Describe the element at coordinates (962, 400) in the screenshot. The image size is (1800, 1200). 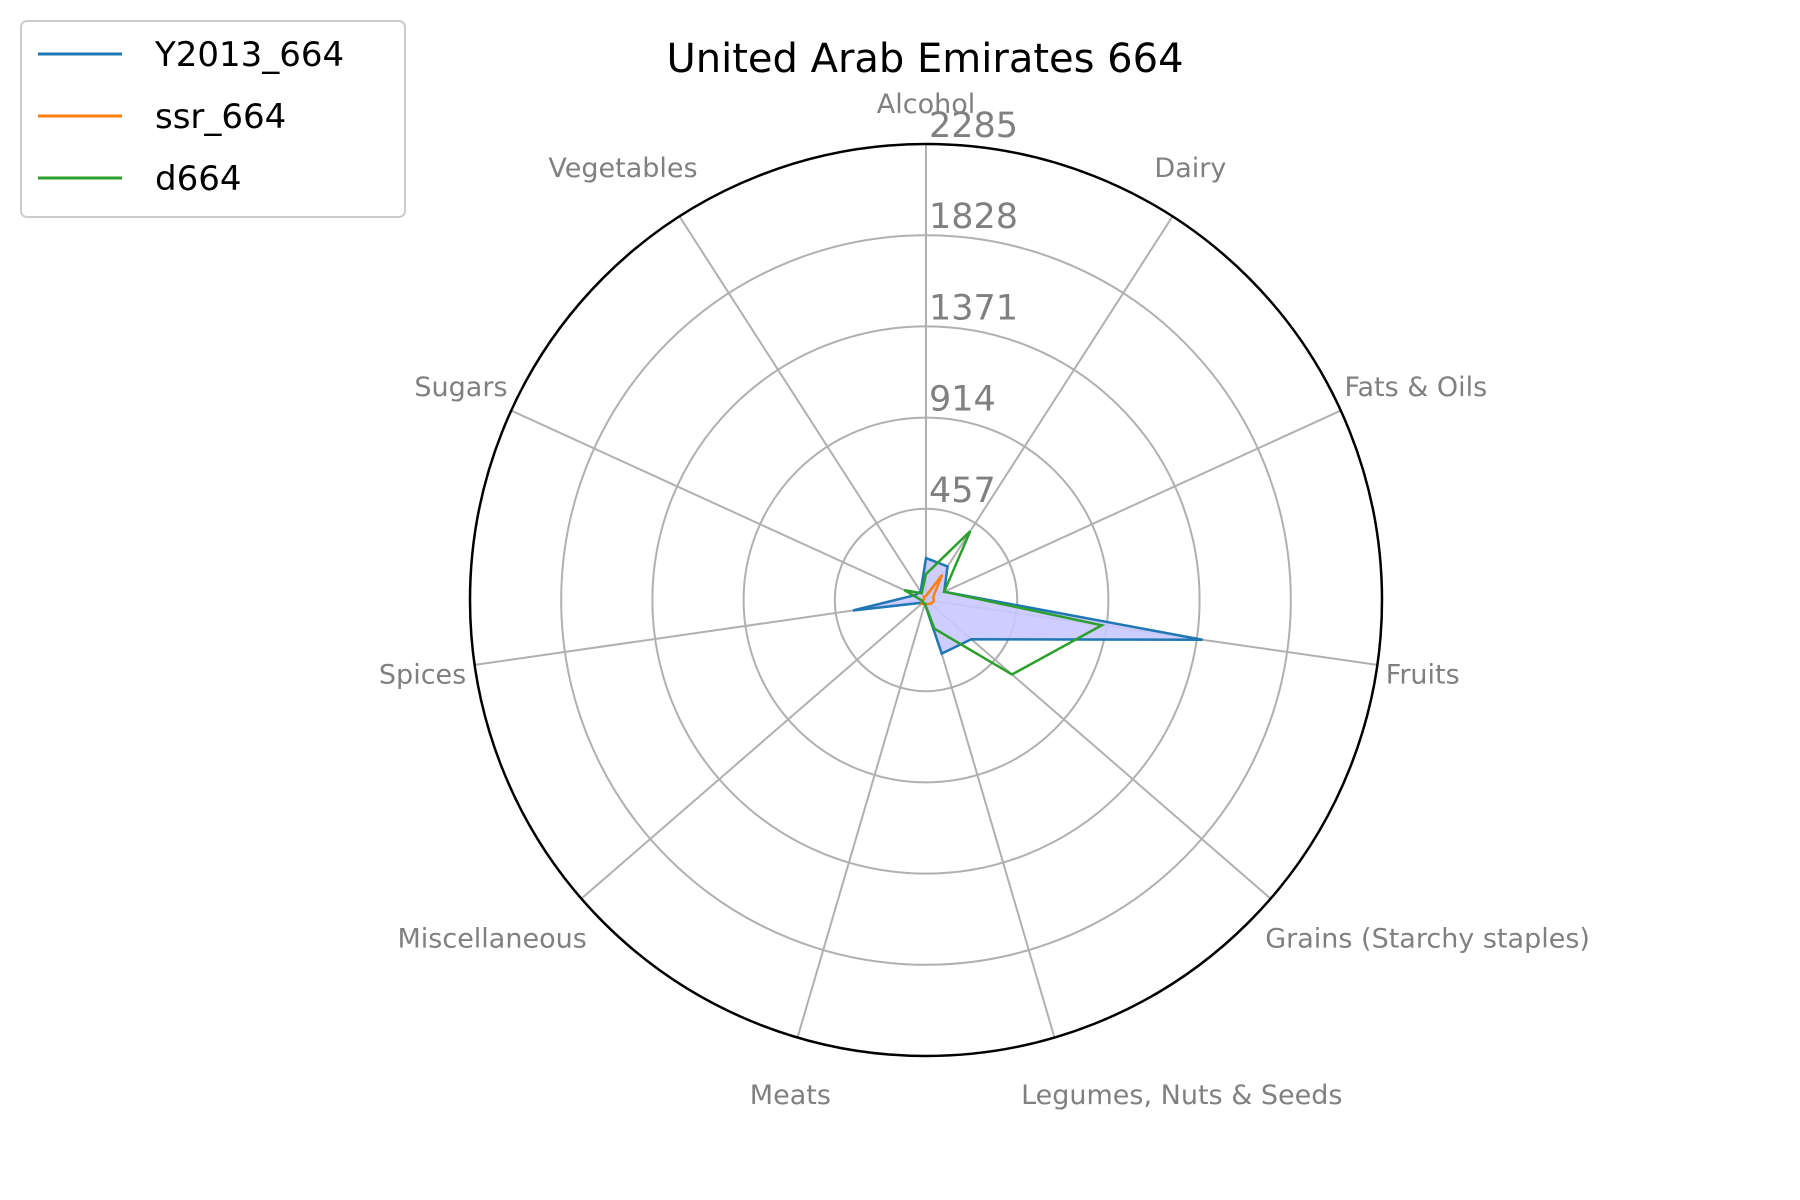
I see `r-tick-label-914: 914` at that location.